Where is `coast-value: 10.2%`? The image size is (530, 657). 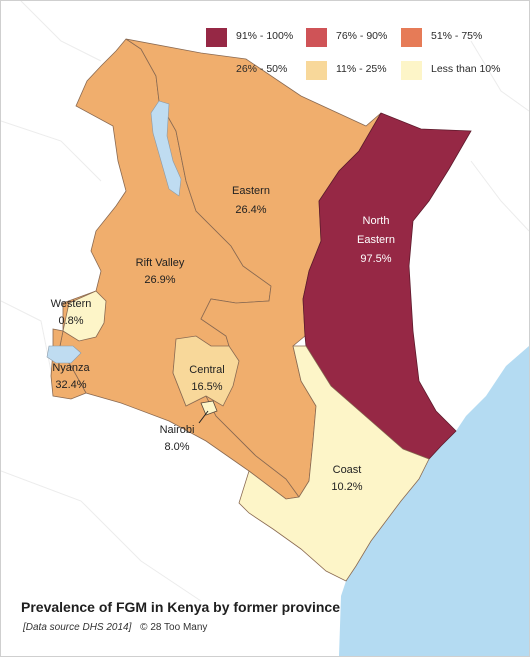
coast-value: 10.2% is located at coordinates (347, 487).